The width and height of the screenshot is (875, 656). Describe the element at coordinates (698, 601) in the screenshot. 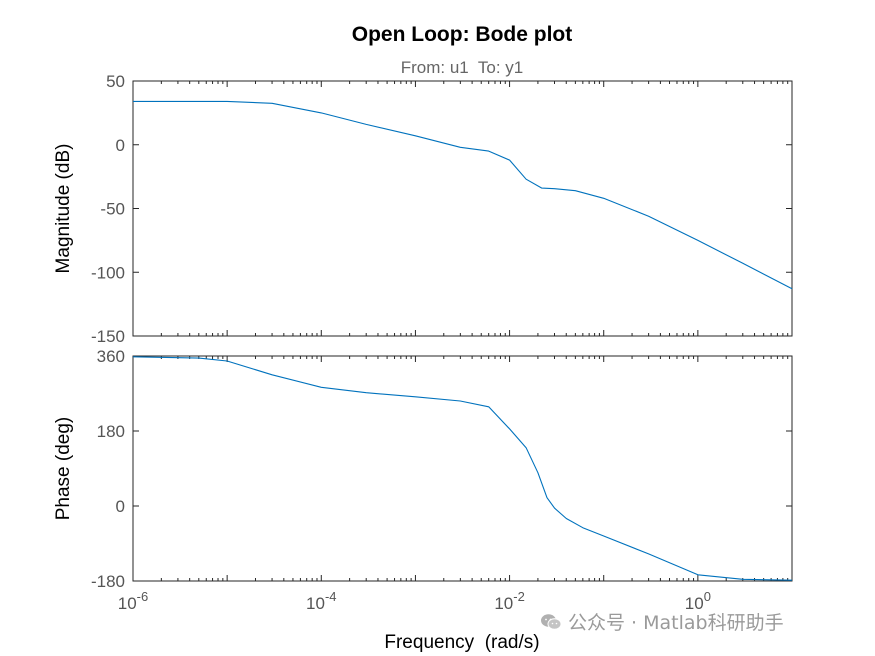

I see `x-tick-label: 10⁰` at that location.